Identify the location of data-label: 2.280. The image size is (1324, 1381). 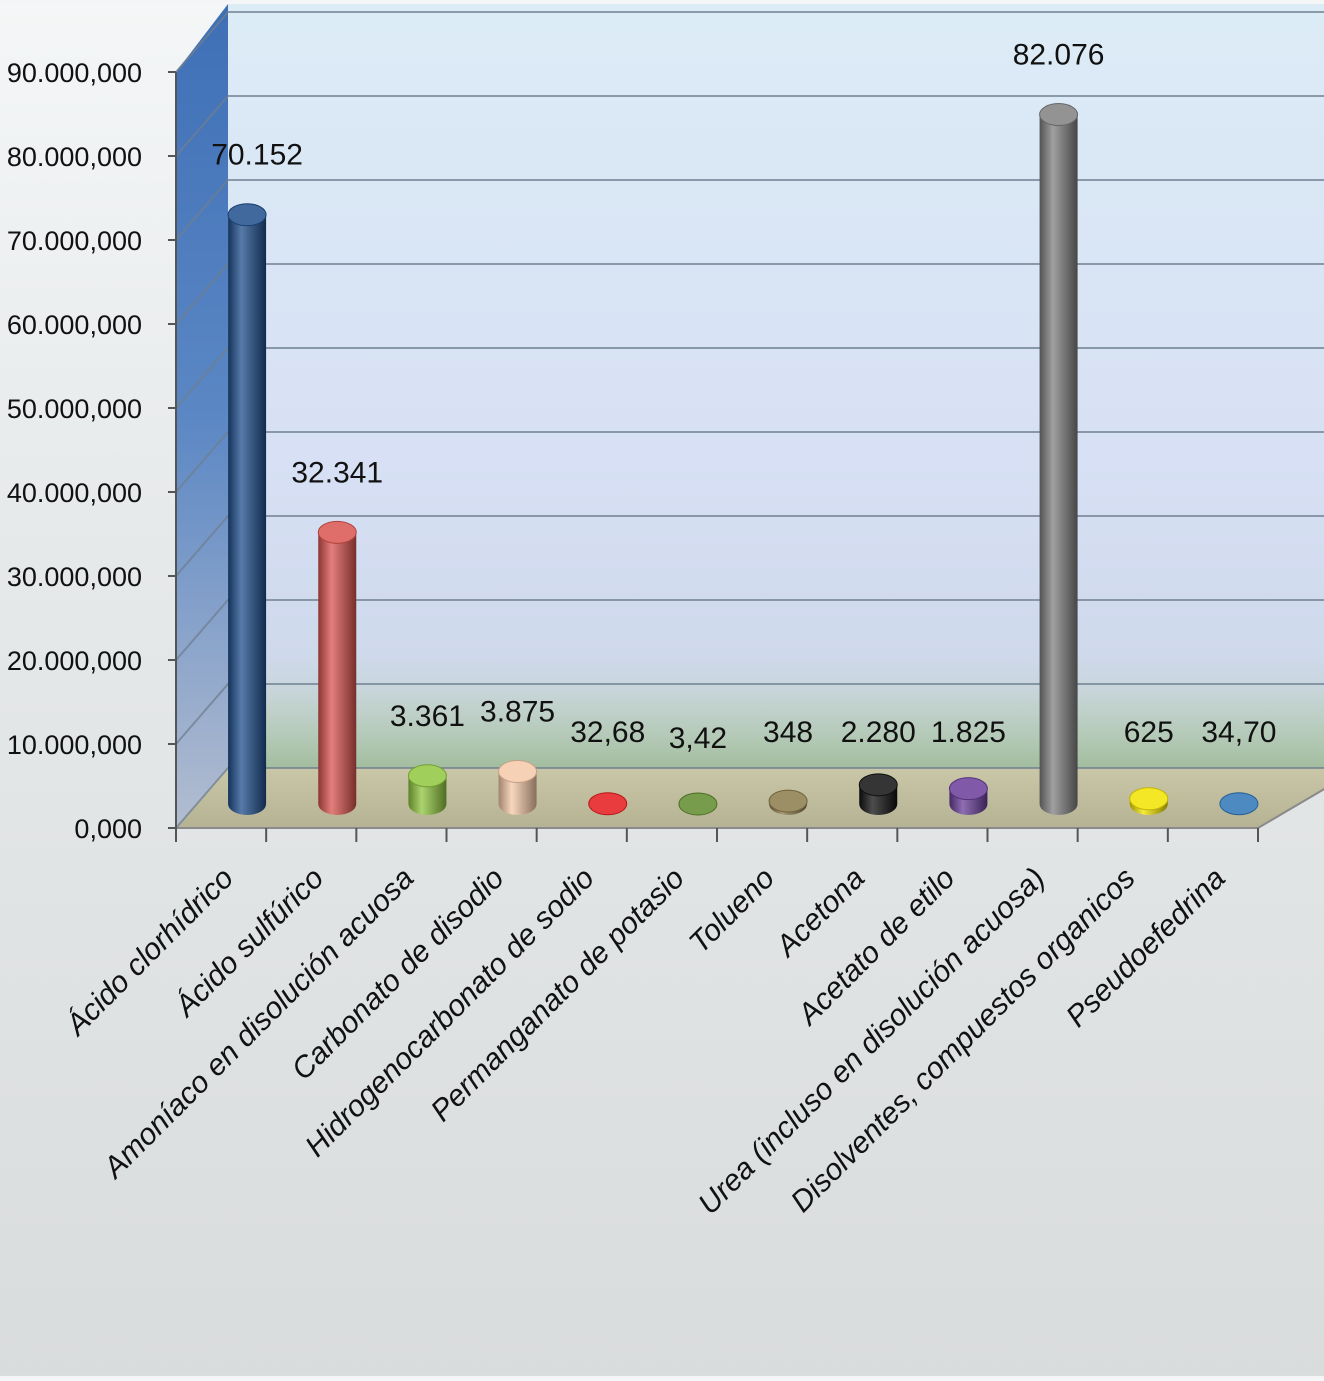
(878, 732).